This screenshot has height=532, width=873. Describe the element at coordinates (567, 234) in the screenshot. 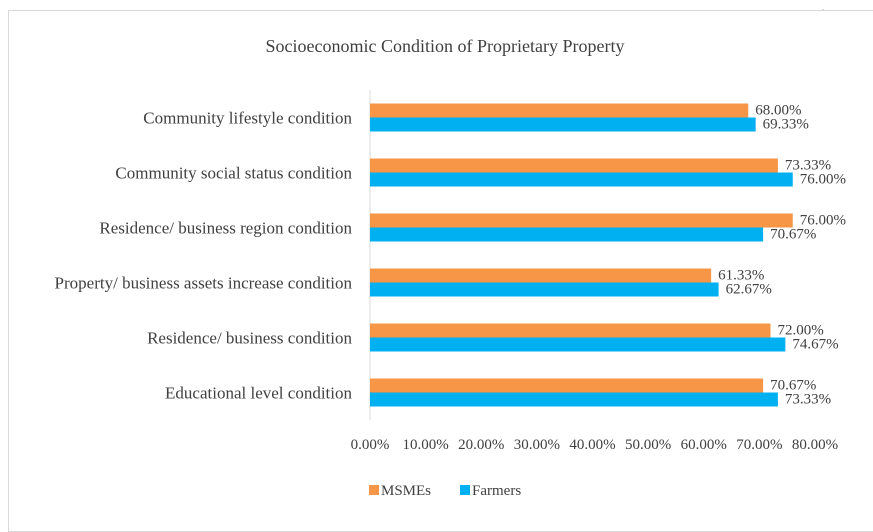

I see `bar-farmers-residence-business-region-condition` at that location.